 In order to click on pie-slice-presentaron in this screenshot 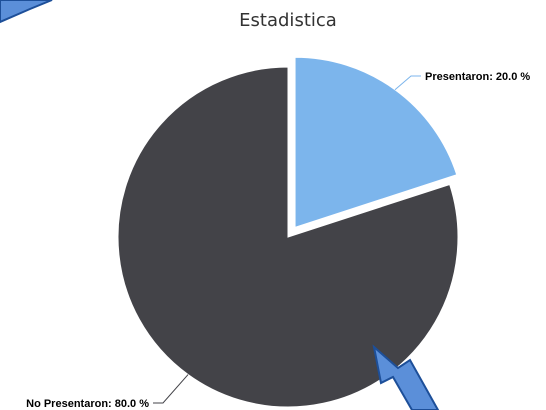, I will do `click(376, 142)`.